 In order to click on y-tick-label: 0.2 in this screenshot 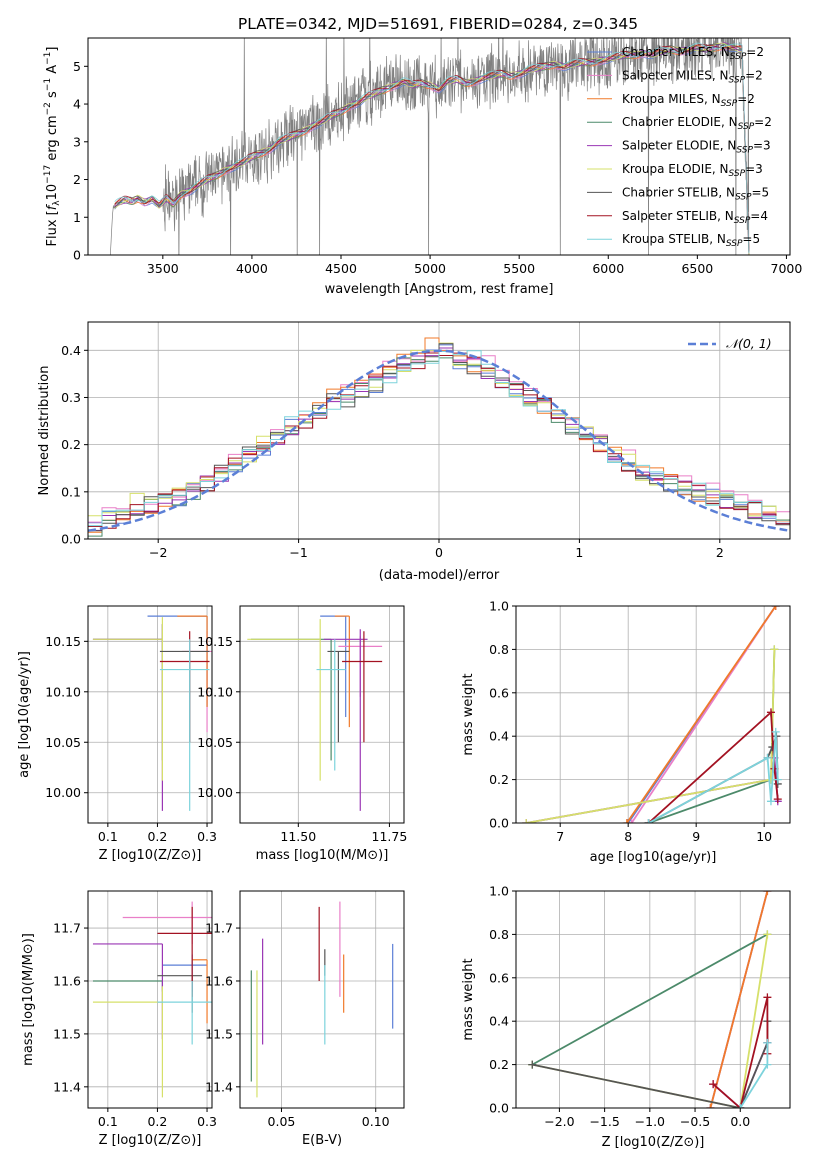, I will do `click(499, 1064)`.